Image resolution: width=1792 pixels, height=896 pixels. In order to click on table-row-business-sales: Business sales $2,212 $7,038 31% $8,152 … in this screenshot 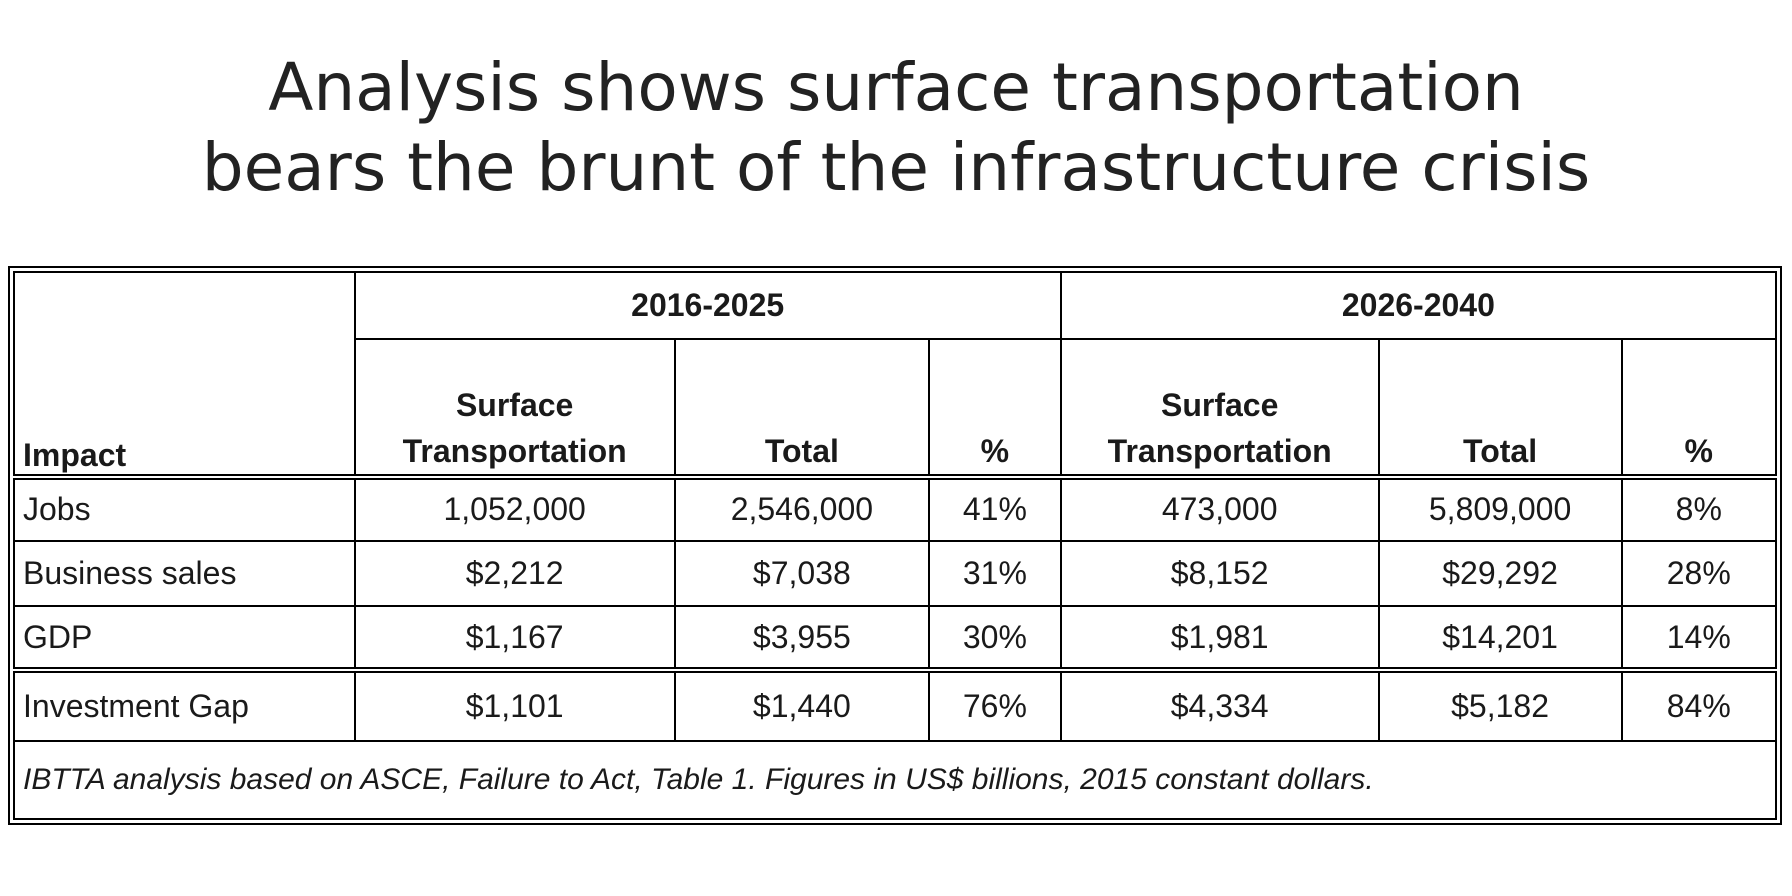, I will do `click(895, 573)`.